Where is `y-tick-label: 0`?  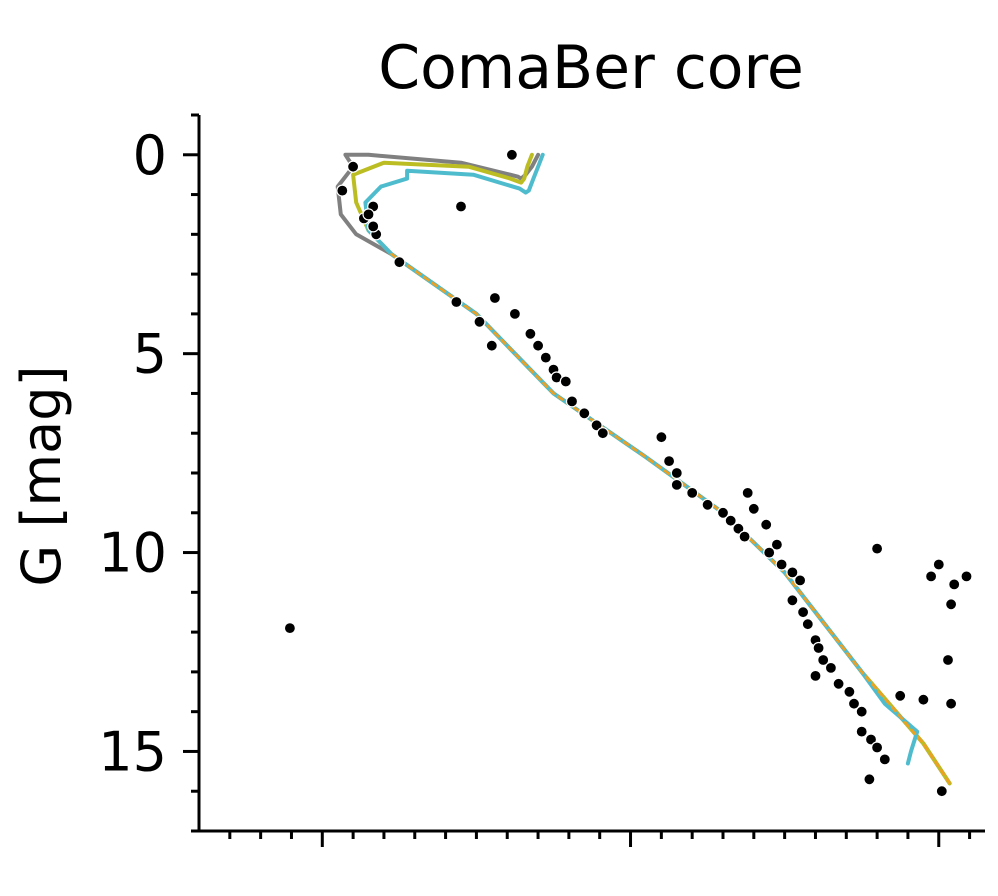
y-tick-label: 0 is located at coordinates (150, 155).